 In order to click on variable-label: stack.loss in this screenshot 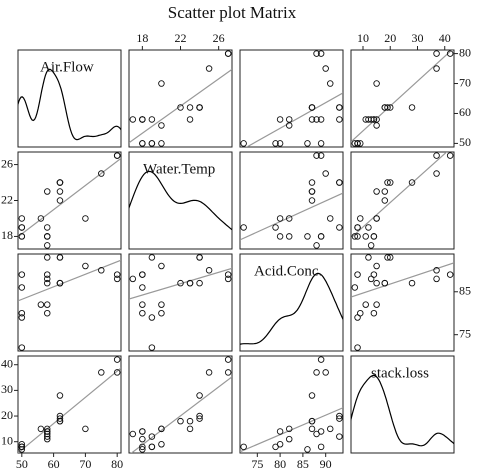, I will do `click(400, 373)`.